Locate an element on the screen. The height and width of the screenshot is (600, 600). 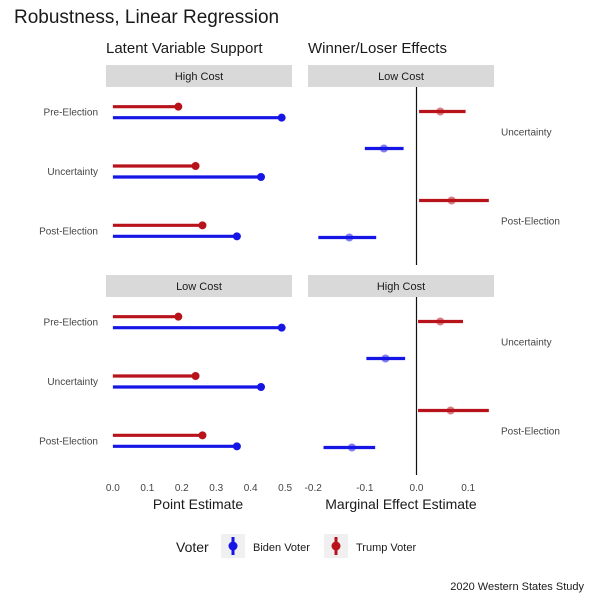
x-tick-label: 0.5 is located at coordinates (285, 488).